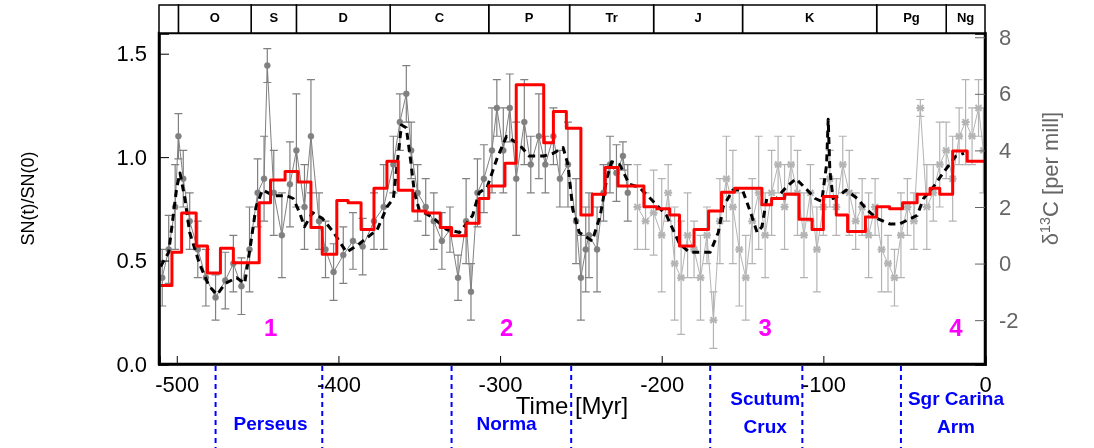  Describe the element at coordinates (177, 384) in the screenshot. I see `x-tick-label: -500` at that location.